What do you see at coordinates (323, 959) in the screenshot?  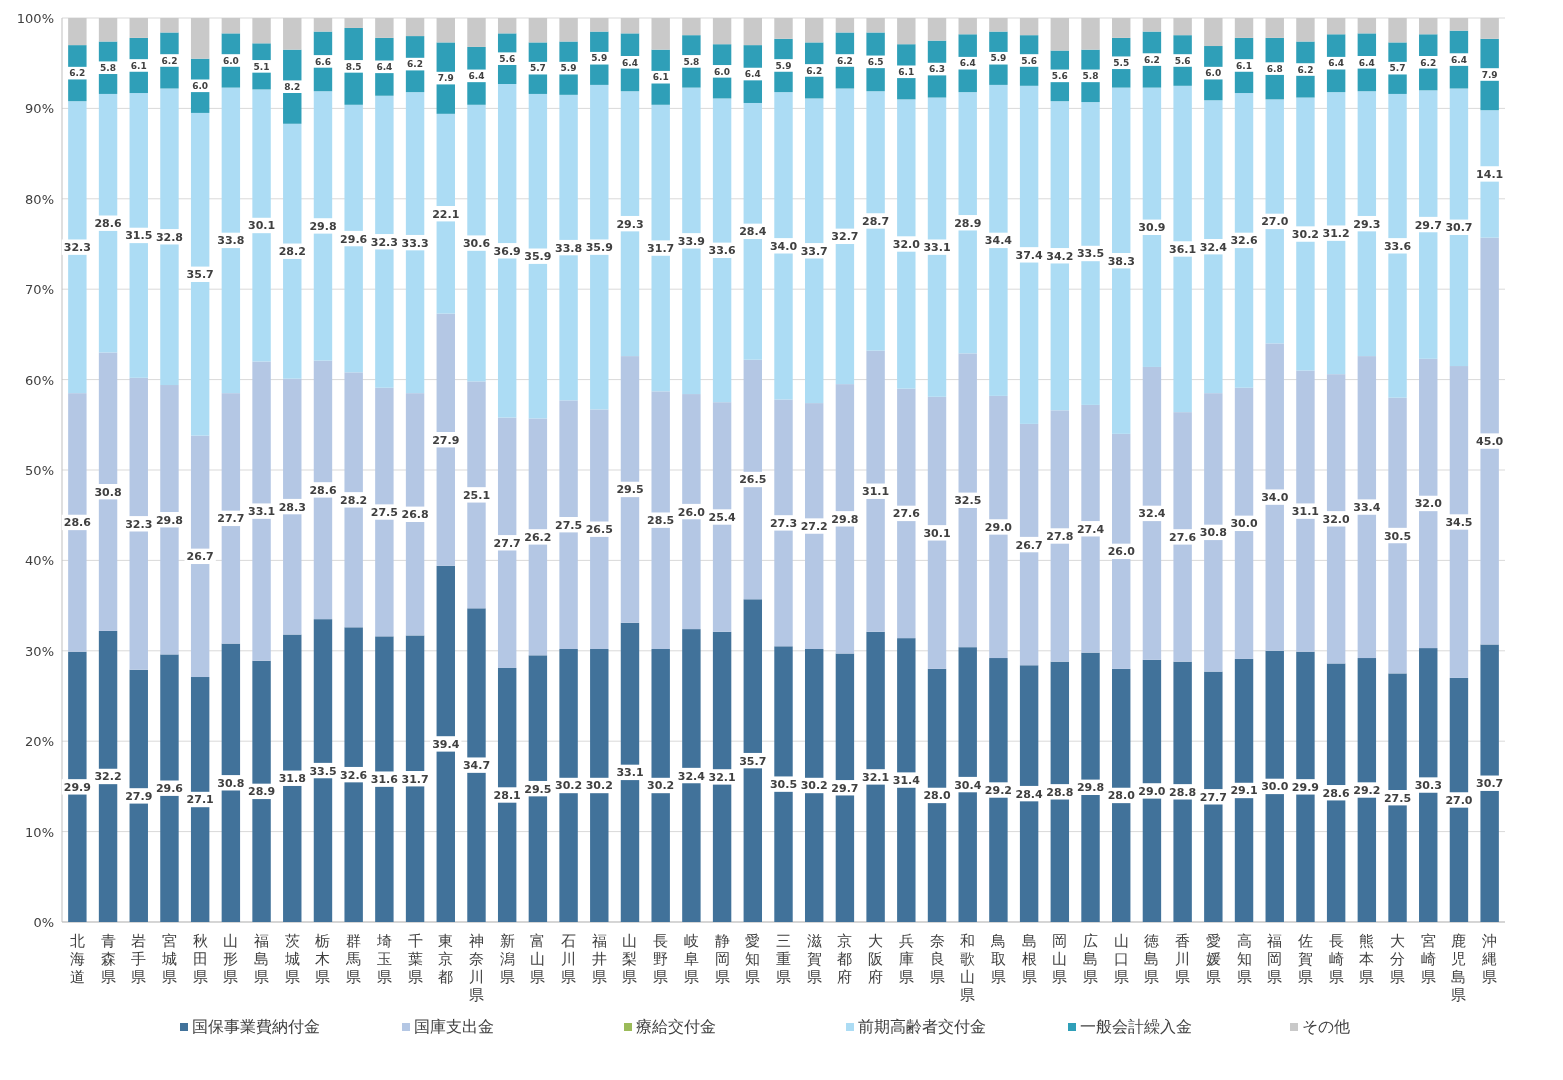 I see `x-tick-label: 栃木県` at bounding box center [323, 959].